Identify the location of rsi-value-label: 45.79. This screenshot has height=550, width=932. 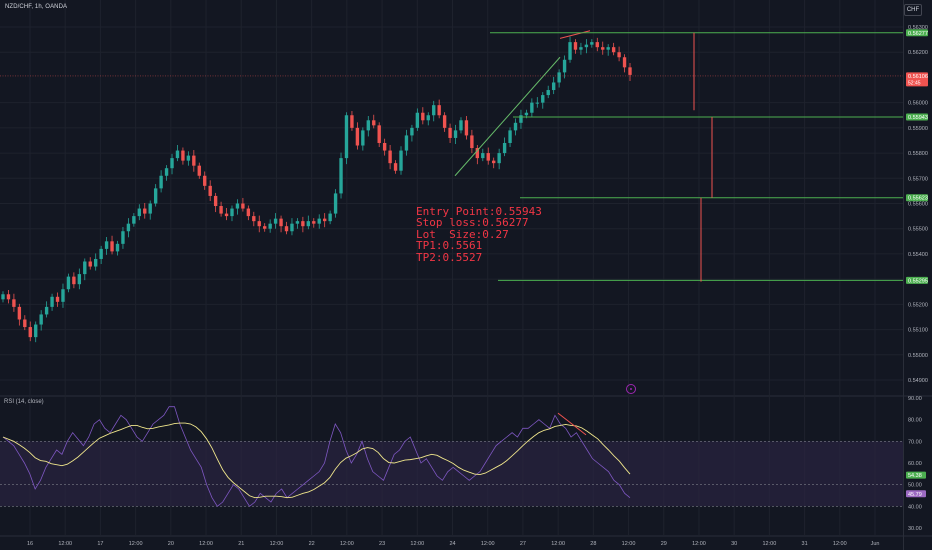
(915, 495).